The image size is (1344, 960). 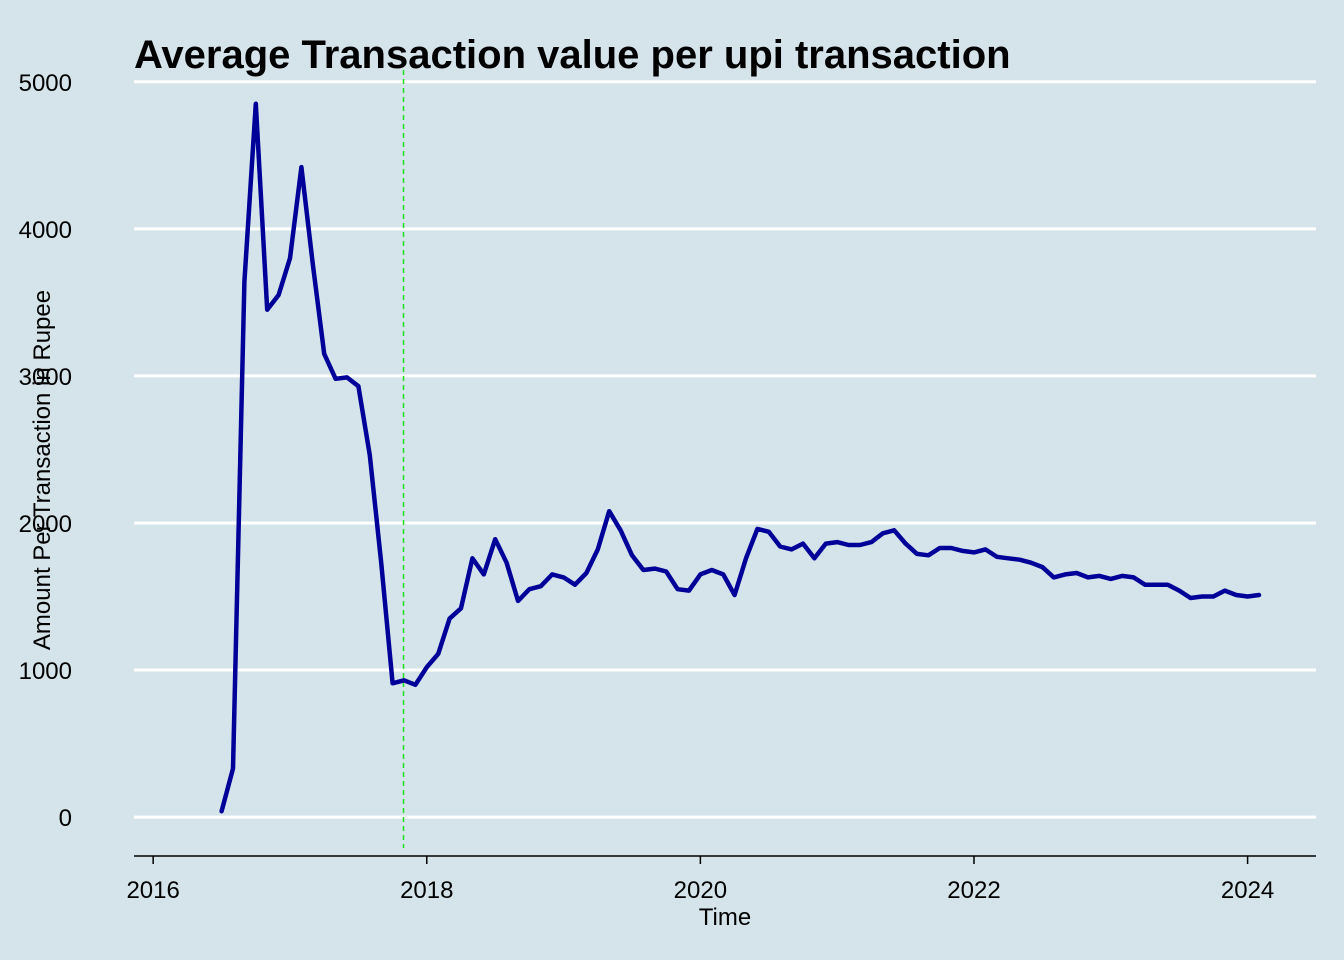 I want to click on x-ticks: 2016 2018 2020 2022 2024, so click(x=700, y=880).